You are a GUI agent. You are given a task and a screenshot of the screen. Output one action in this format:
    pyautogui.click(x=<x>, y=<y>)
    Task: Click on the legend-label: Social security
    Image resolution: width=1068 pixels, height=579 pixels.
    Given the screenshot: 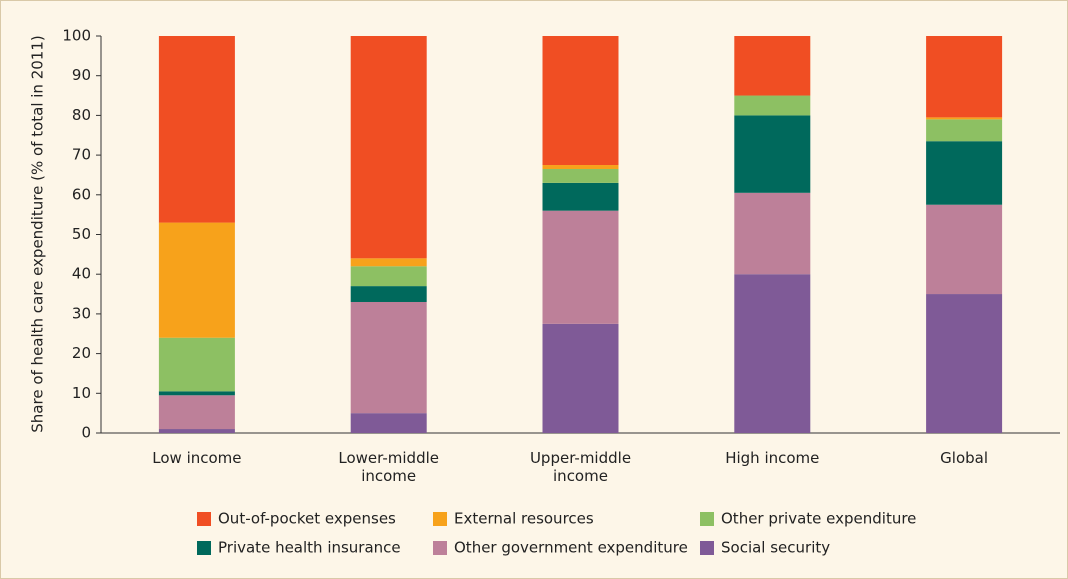 What is the action you would take?
    pyautogui.click(x=775, y=548)
    